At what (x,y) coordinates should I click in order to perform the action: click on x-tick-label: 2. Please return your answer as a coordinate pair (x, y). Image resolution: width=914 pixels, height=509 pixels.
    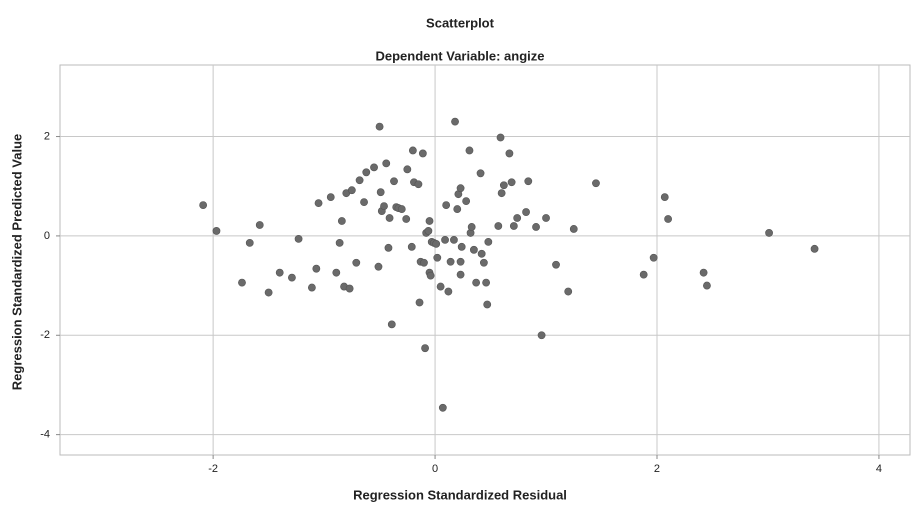
    Looking at the image, I should click on (657, 469).